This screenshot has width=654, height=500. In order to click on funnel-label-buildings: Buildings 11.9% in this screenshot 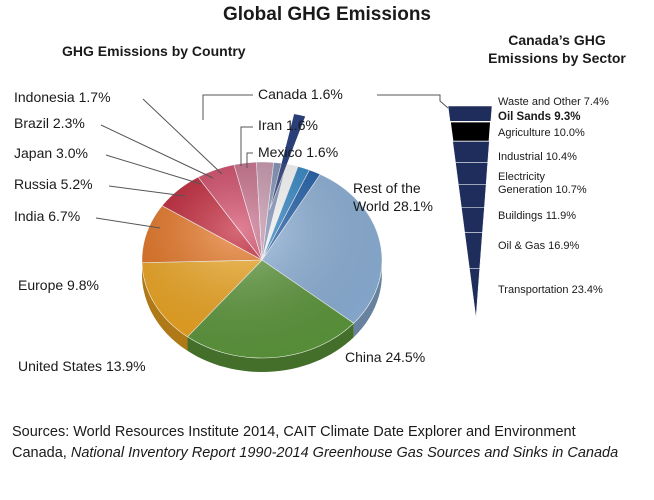, I will do `click(537, 216)`.